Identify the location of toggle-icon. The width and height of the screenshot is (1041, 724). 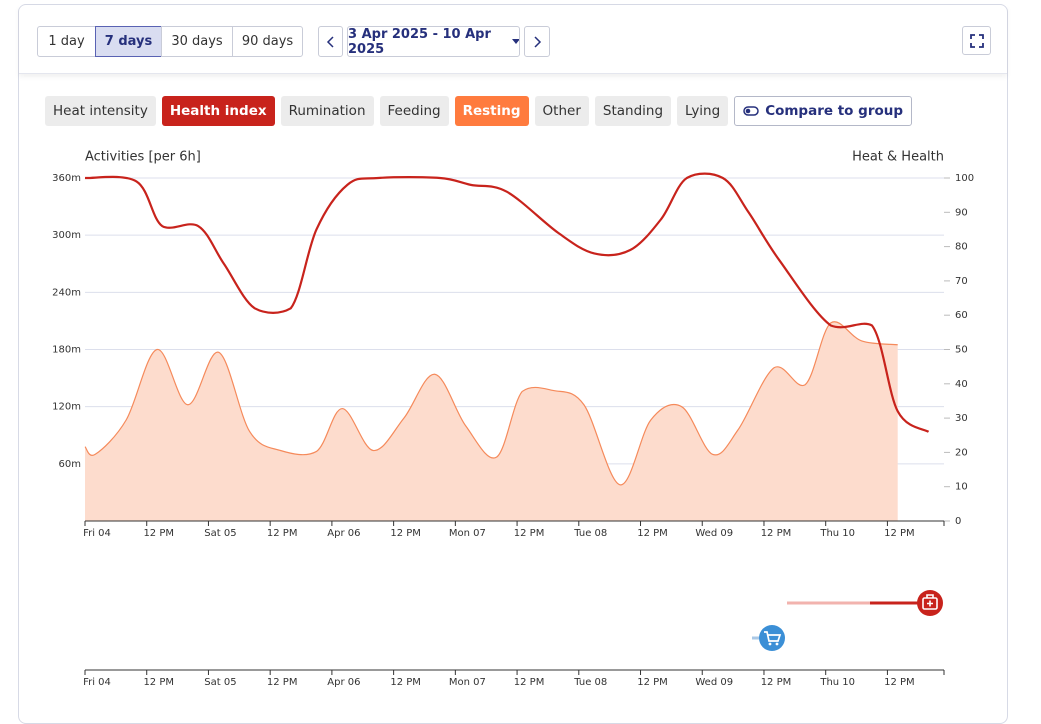
(751, 111).